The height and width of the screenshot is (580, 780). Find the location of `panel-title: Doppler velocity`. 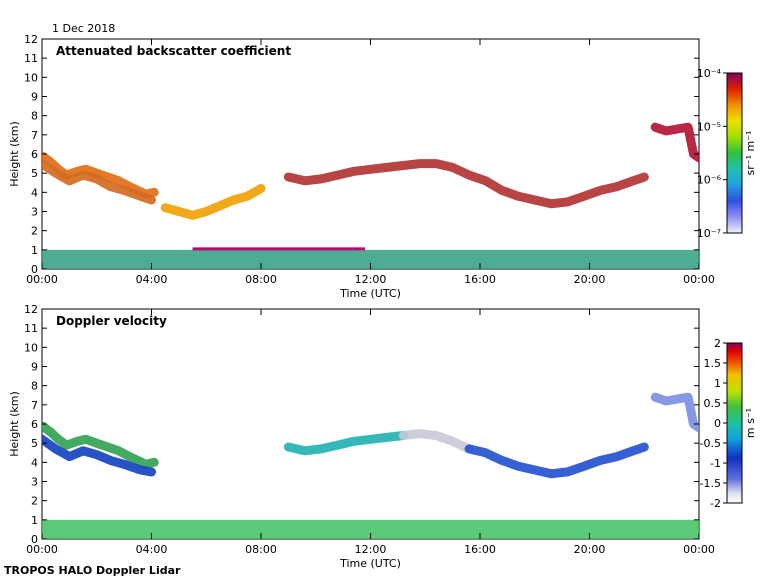

panel-title: Doppler velocity is located at coordinates (111, 321).